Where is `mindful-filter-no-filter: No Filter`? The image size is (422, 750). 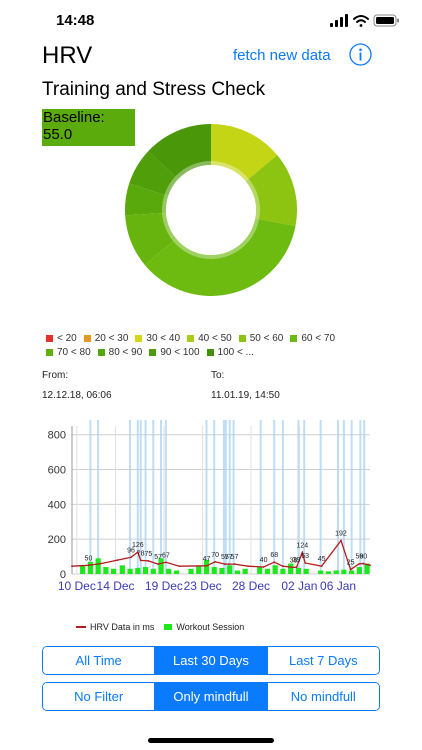
mindful-filter-no-filter: No Filter is located at coordinates (99, 696).